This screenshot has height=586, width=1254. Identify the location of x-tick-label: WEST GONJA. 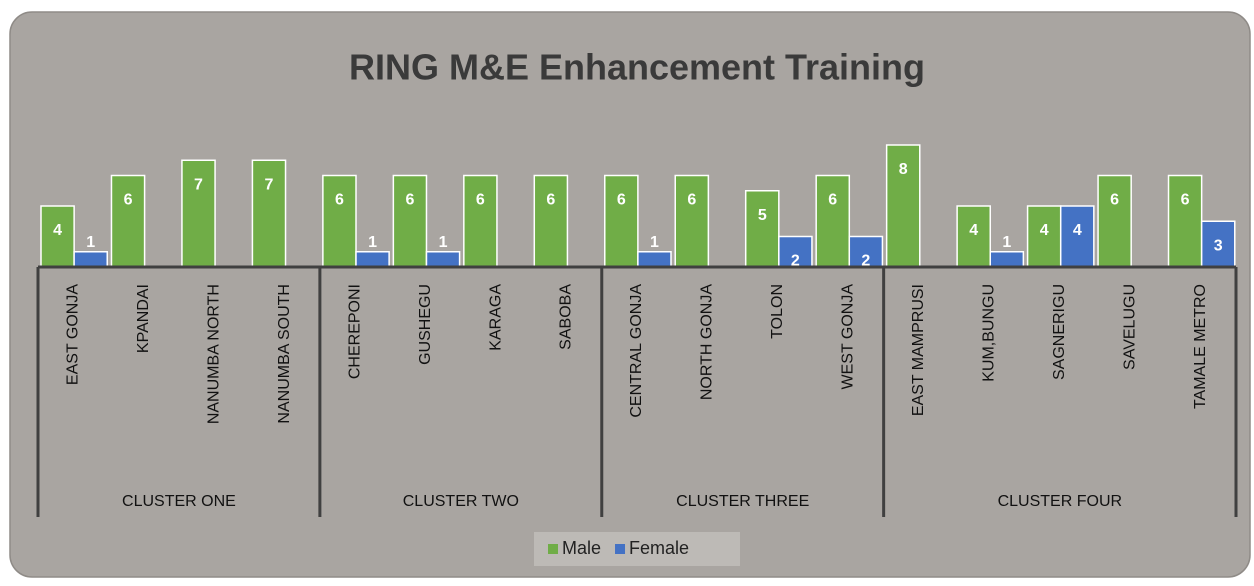
(848, 337).